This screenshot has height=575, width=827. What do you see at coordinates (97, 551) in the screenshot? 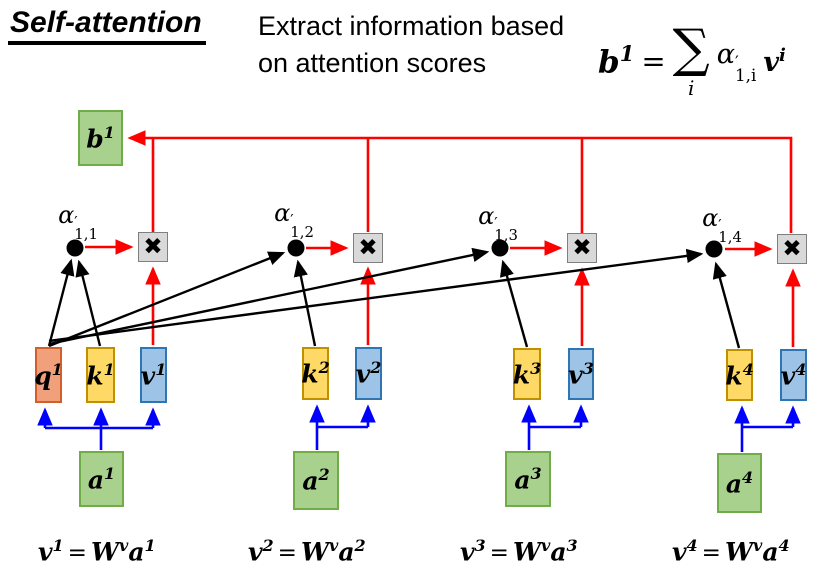
I see `equation-v1: v1 = Wva1` at bounding box center [97, 551].